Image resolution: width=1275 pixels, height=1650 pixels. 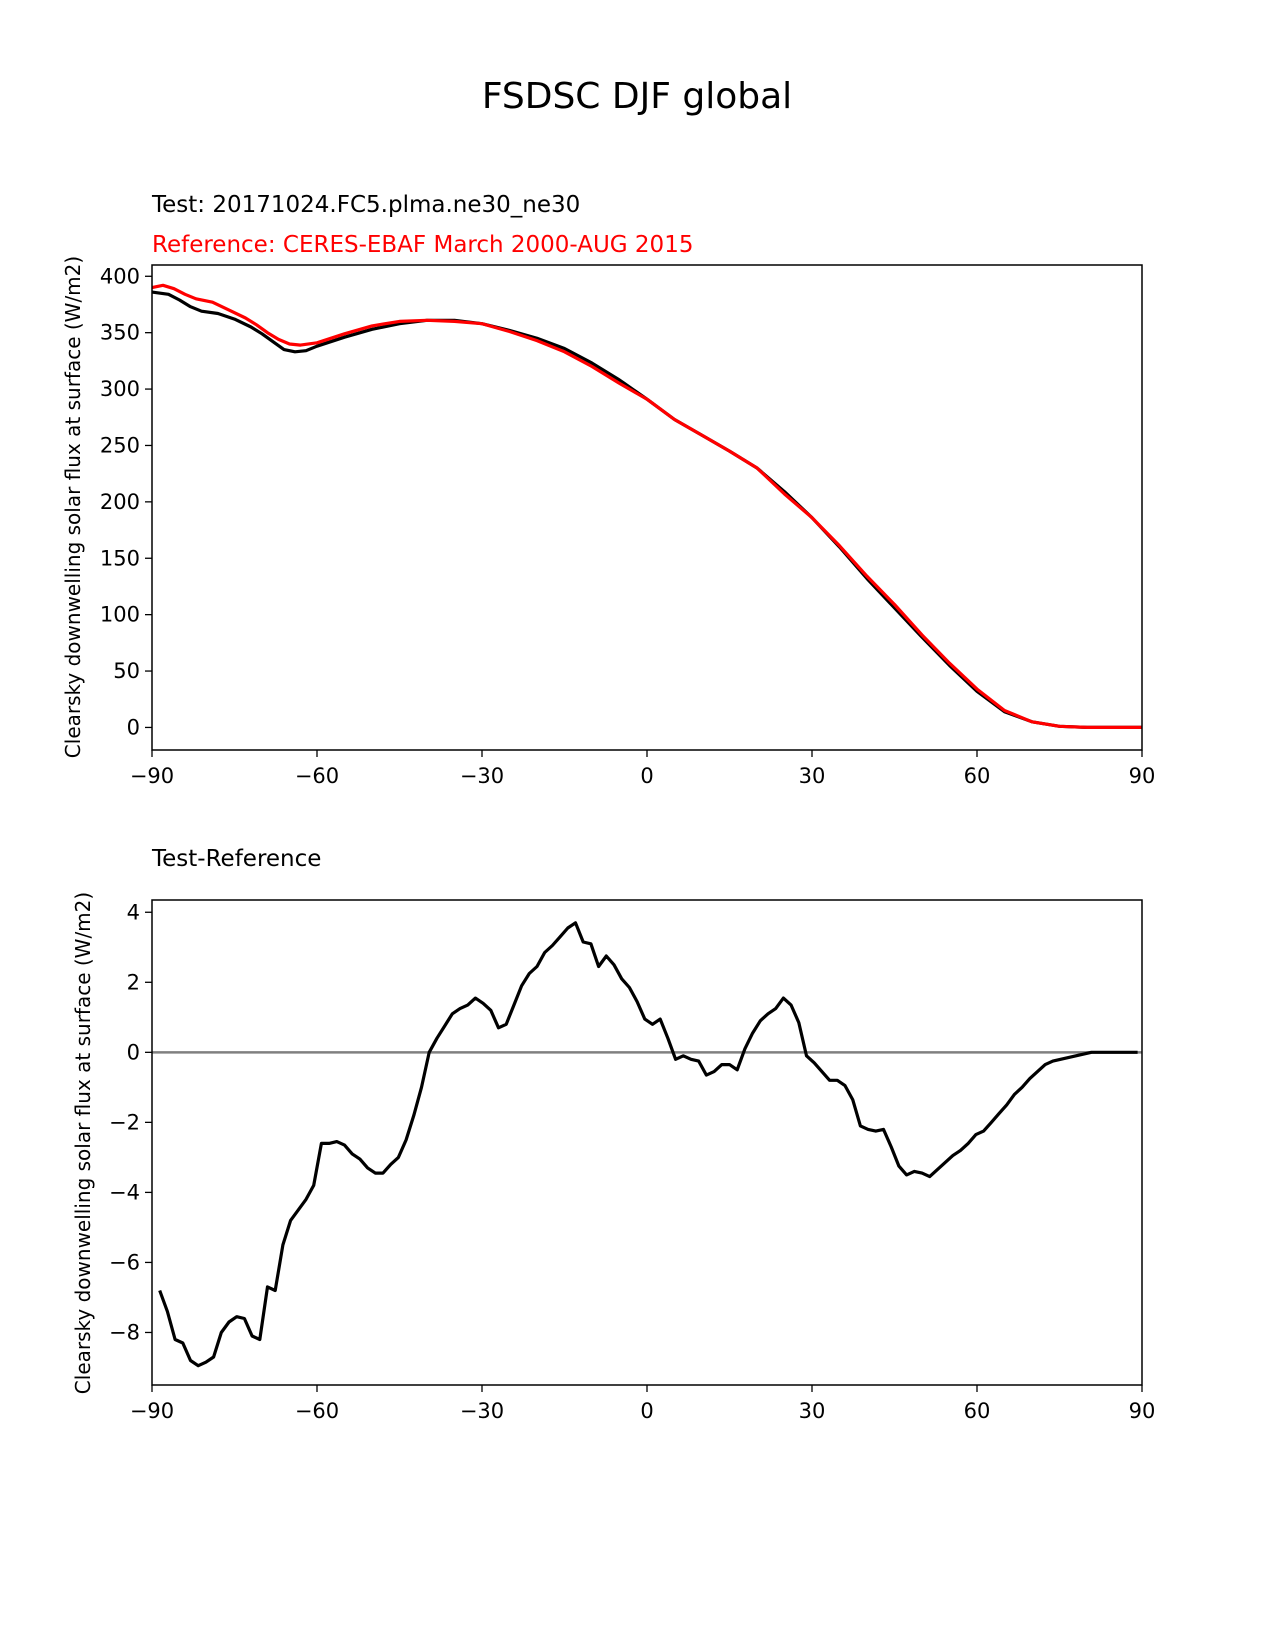 I want to click on top-ytick-label: 200, so click(x=120, y=502).